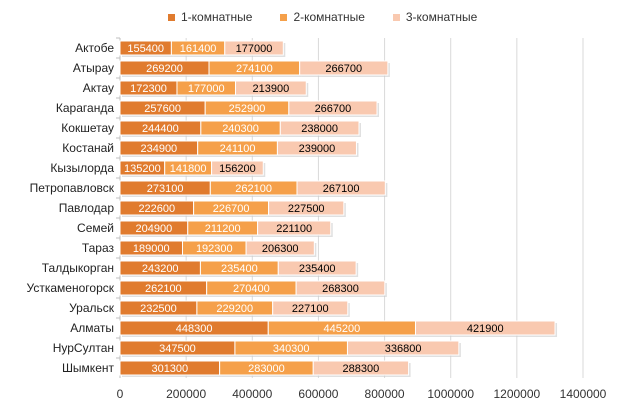 This screenshot has height=419, width=617. I want to click on legend-item-series-3: 3-комнатные, so click(435, 17).